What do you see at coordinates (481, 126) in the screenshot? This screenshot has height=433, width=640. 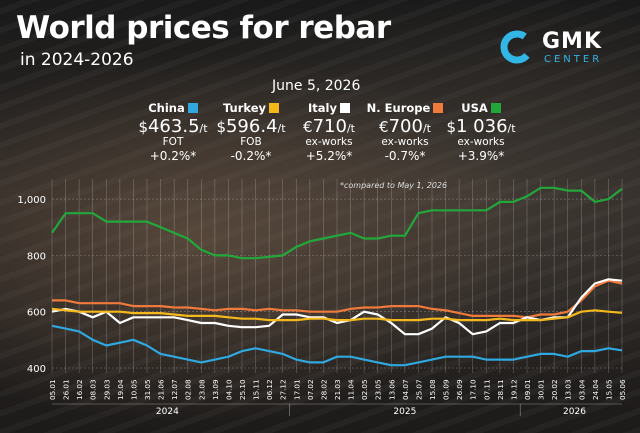 I see `market-price: $1 036/t` at bounding box center [481, 126].